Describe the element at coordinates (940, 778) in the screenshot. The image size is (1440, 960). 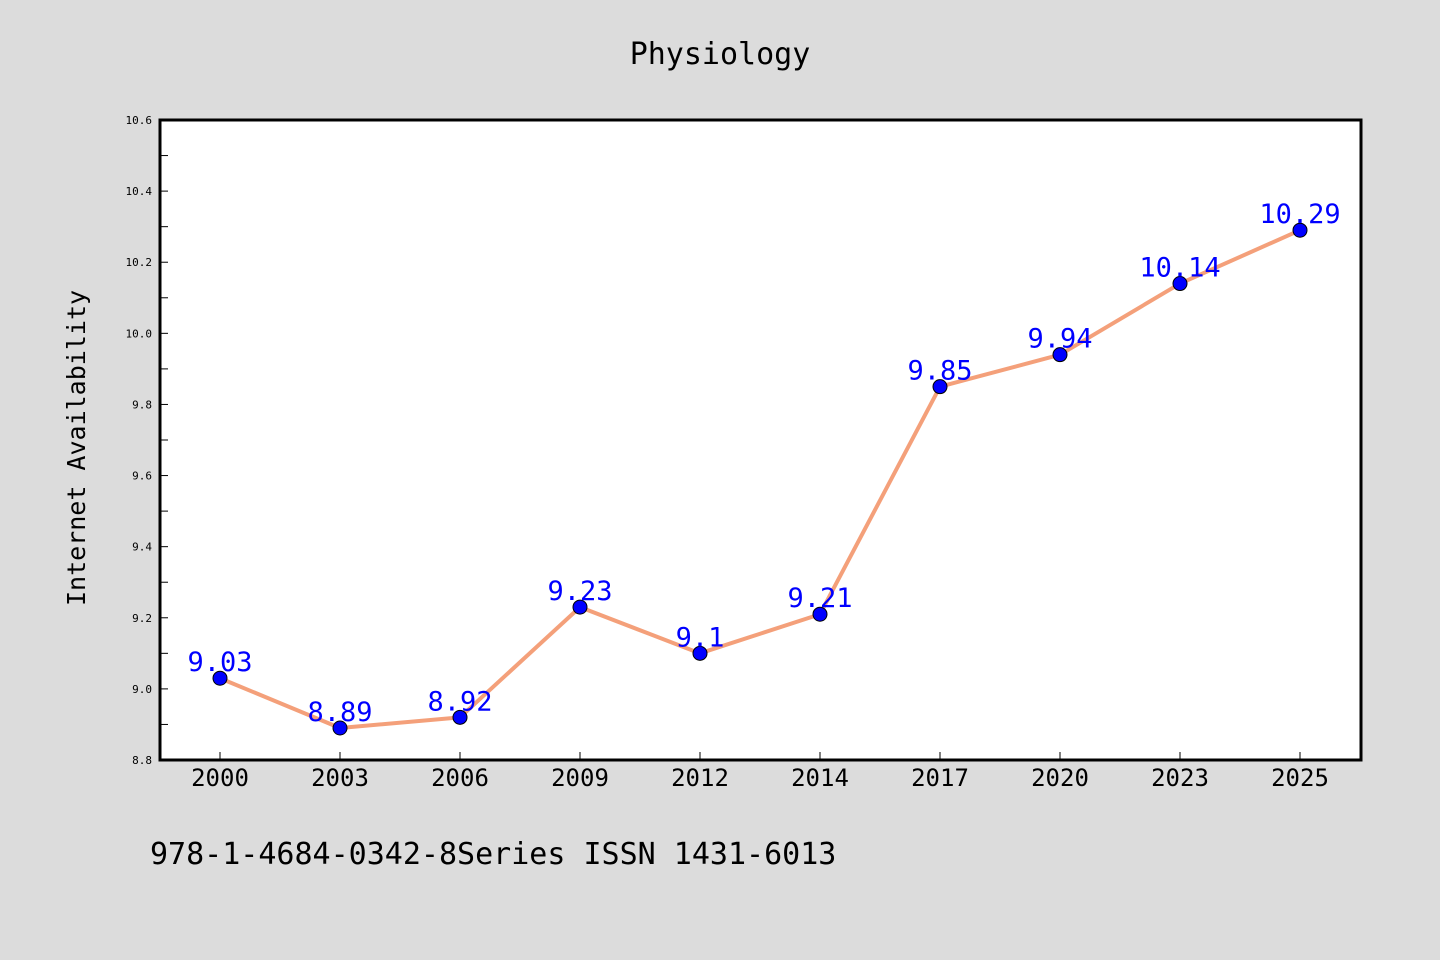
I see `x-tick-label: 2017` at that location.